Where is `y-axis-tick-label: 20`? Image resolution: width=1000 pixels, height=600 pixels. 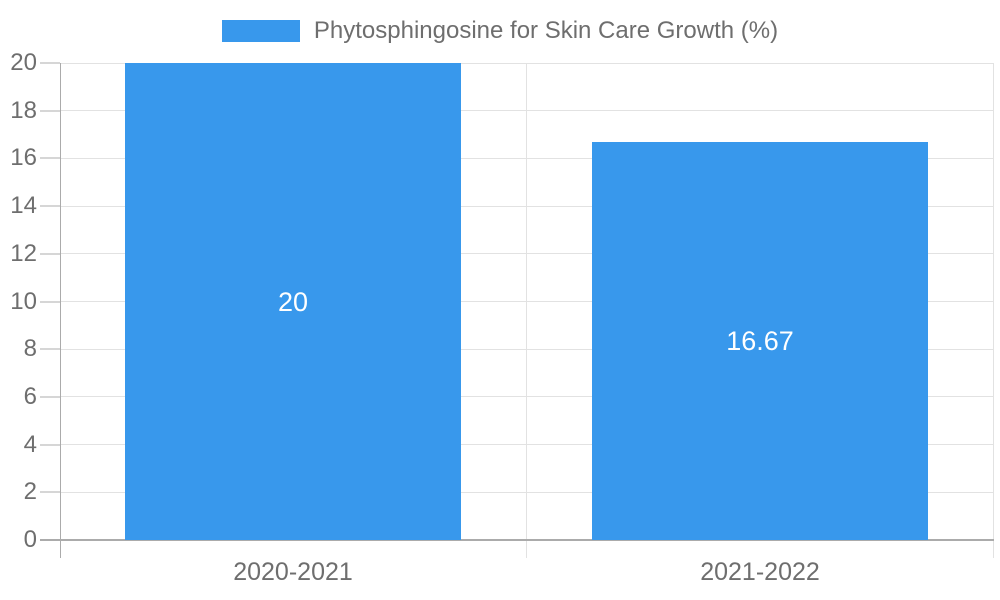
y-axis-tick-label: 20 is located at coordinates (23, 62).